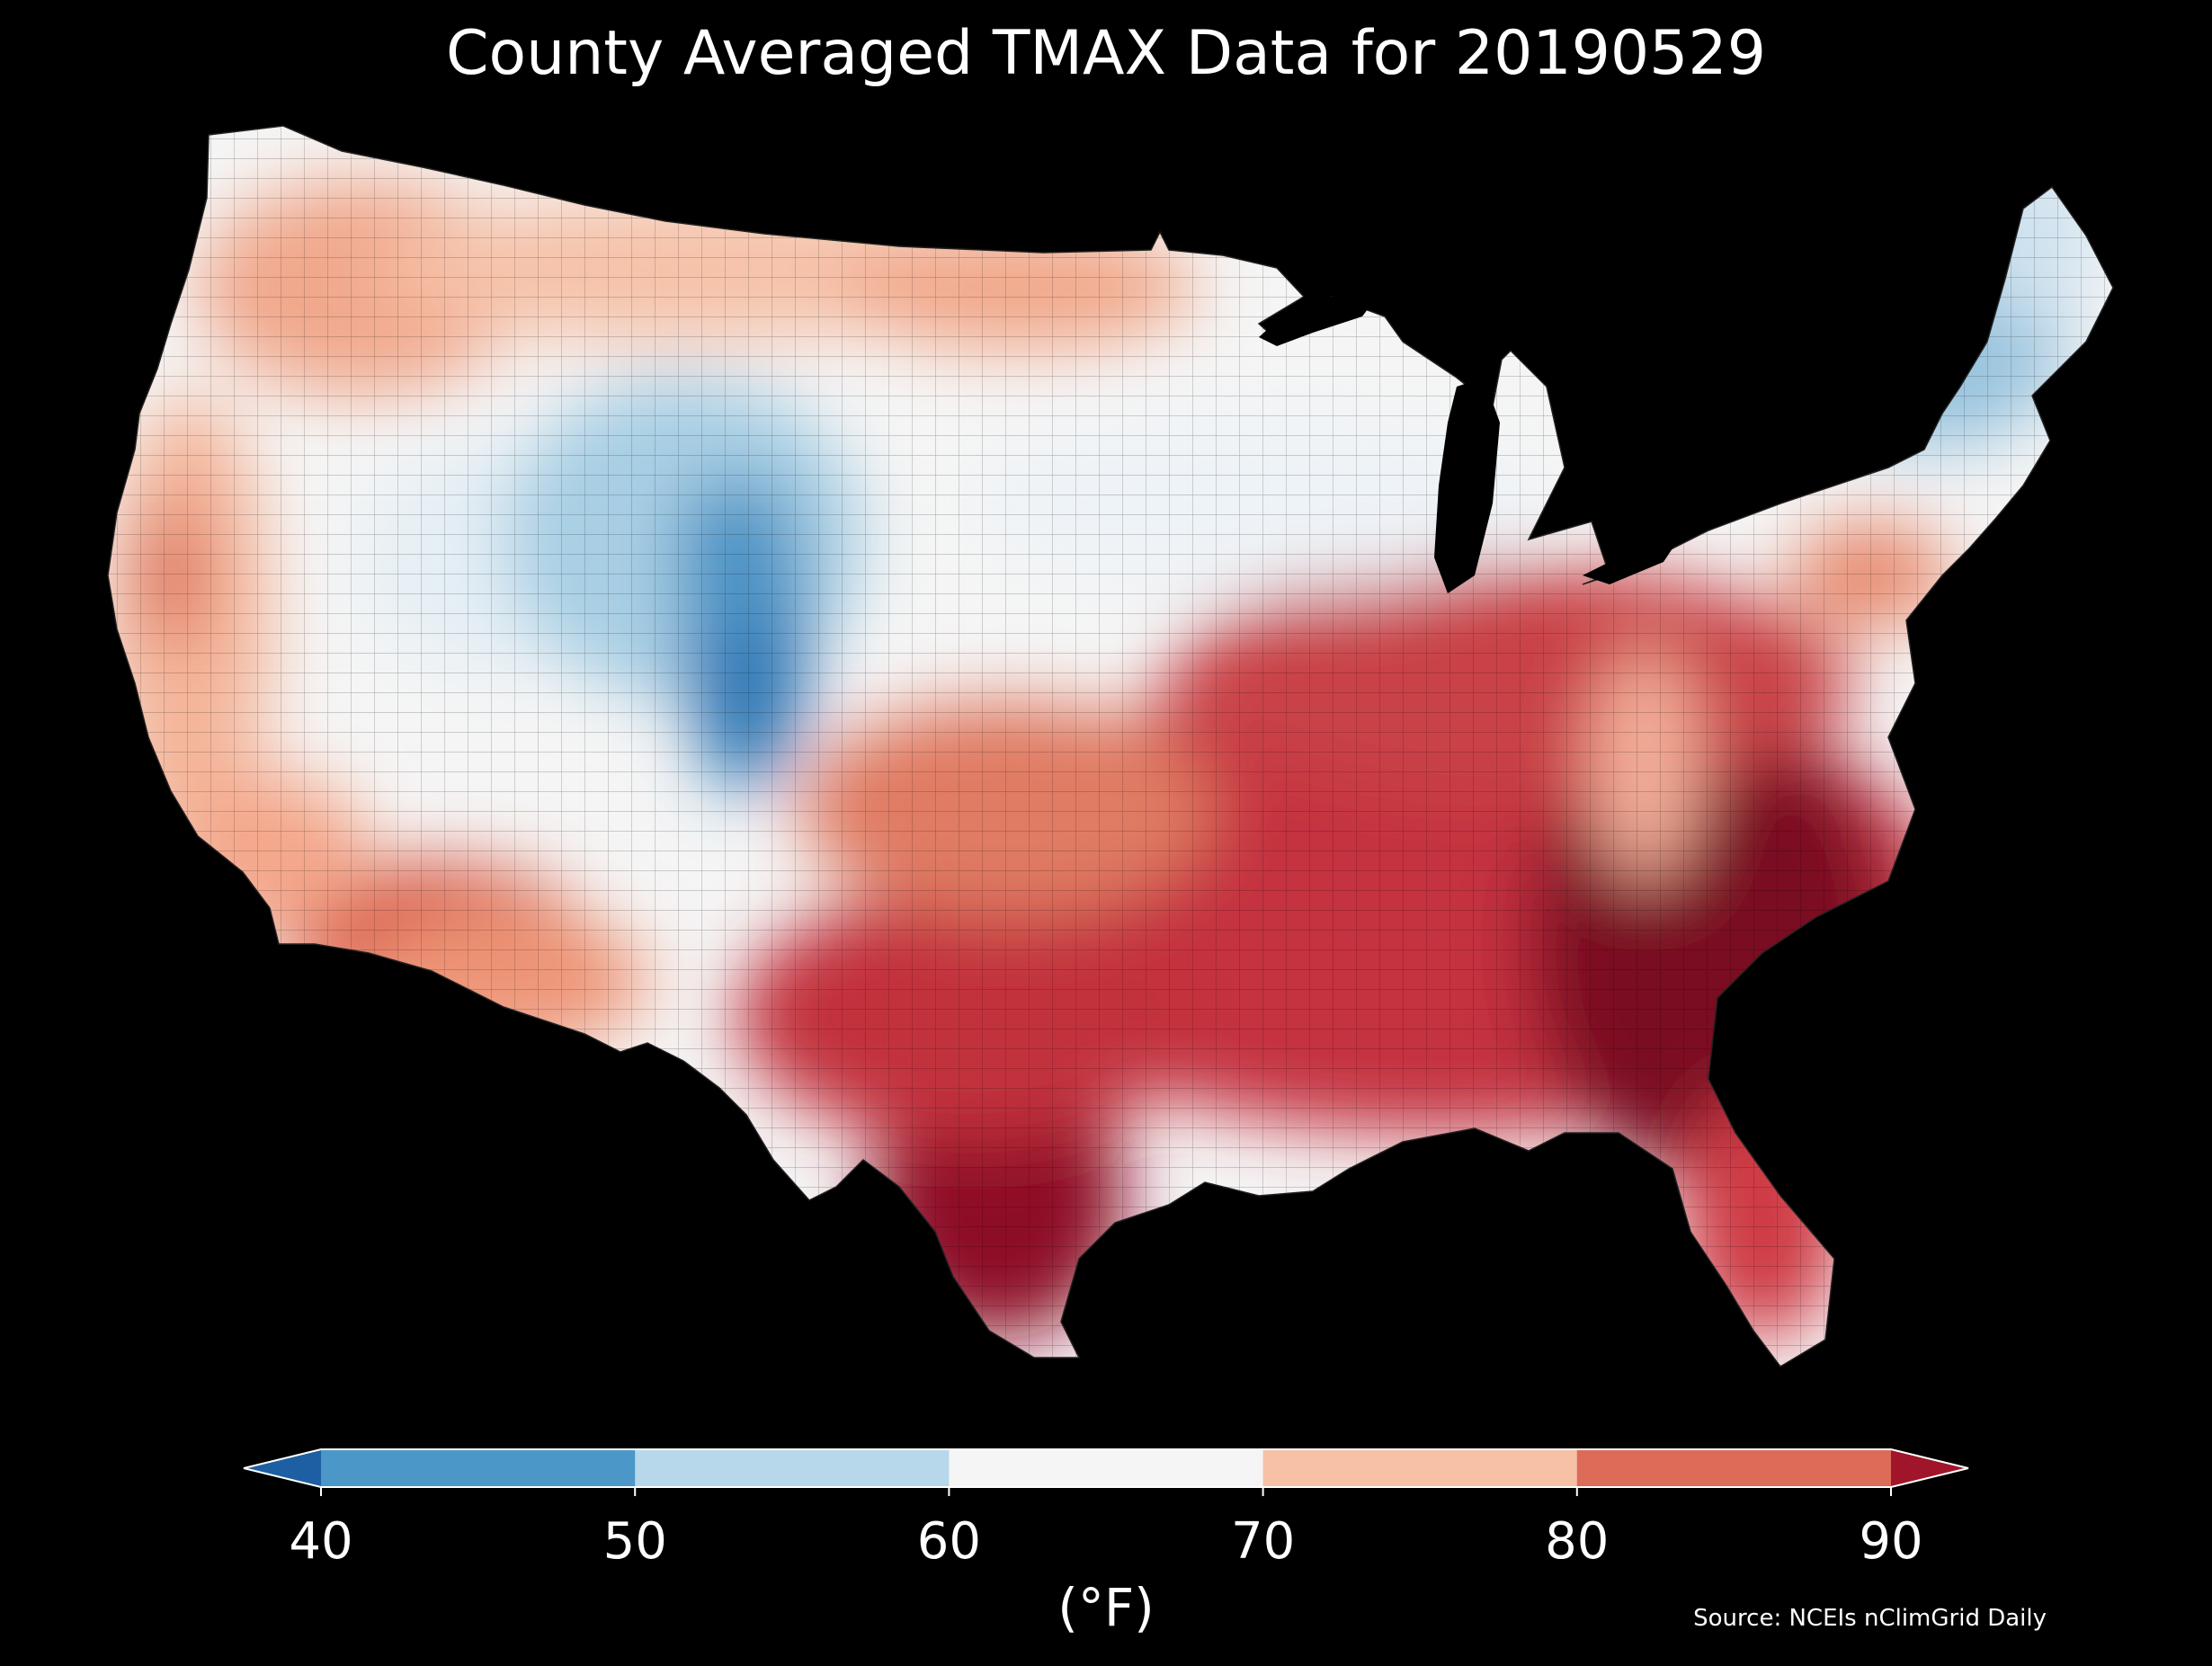 The image size is (2212, 1666). What do you see at coordinates (949, 1542) in the screenshot?
I see `colorbar-tick-label: 60` at bounding box center [949, 1542].